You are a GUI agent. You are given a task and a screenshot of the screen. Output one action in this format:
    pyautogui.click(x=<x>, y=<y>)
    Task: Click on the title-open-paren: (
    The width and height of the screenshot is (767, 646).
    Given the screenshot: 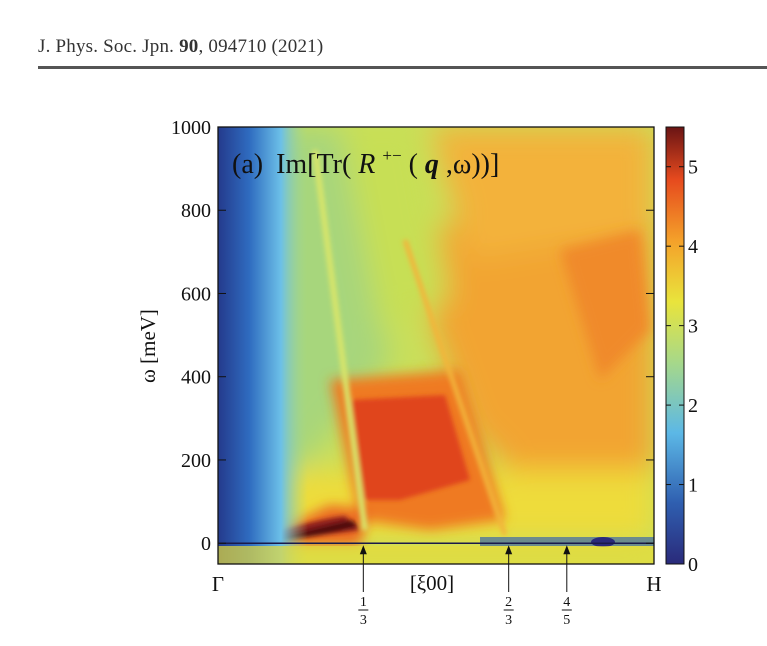 What is the action you would take?
    pyautogui.click(x=413, y=164)
    